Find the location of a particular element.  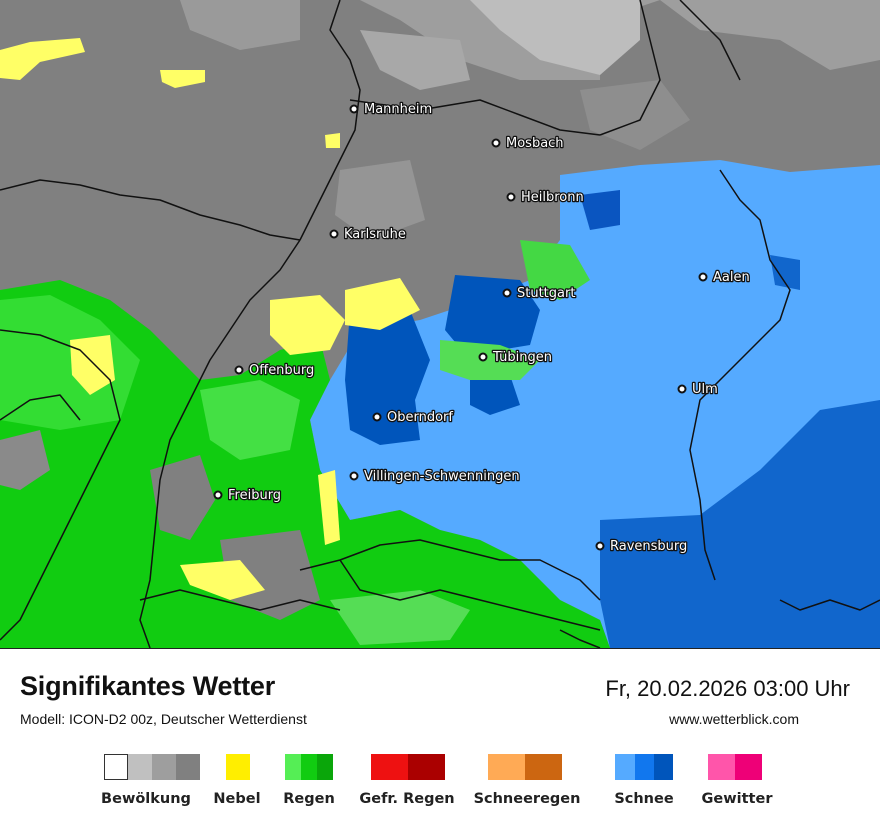

legend-swatches-gefr-regen is located at coordinates (408, 767).